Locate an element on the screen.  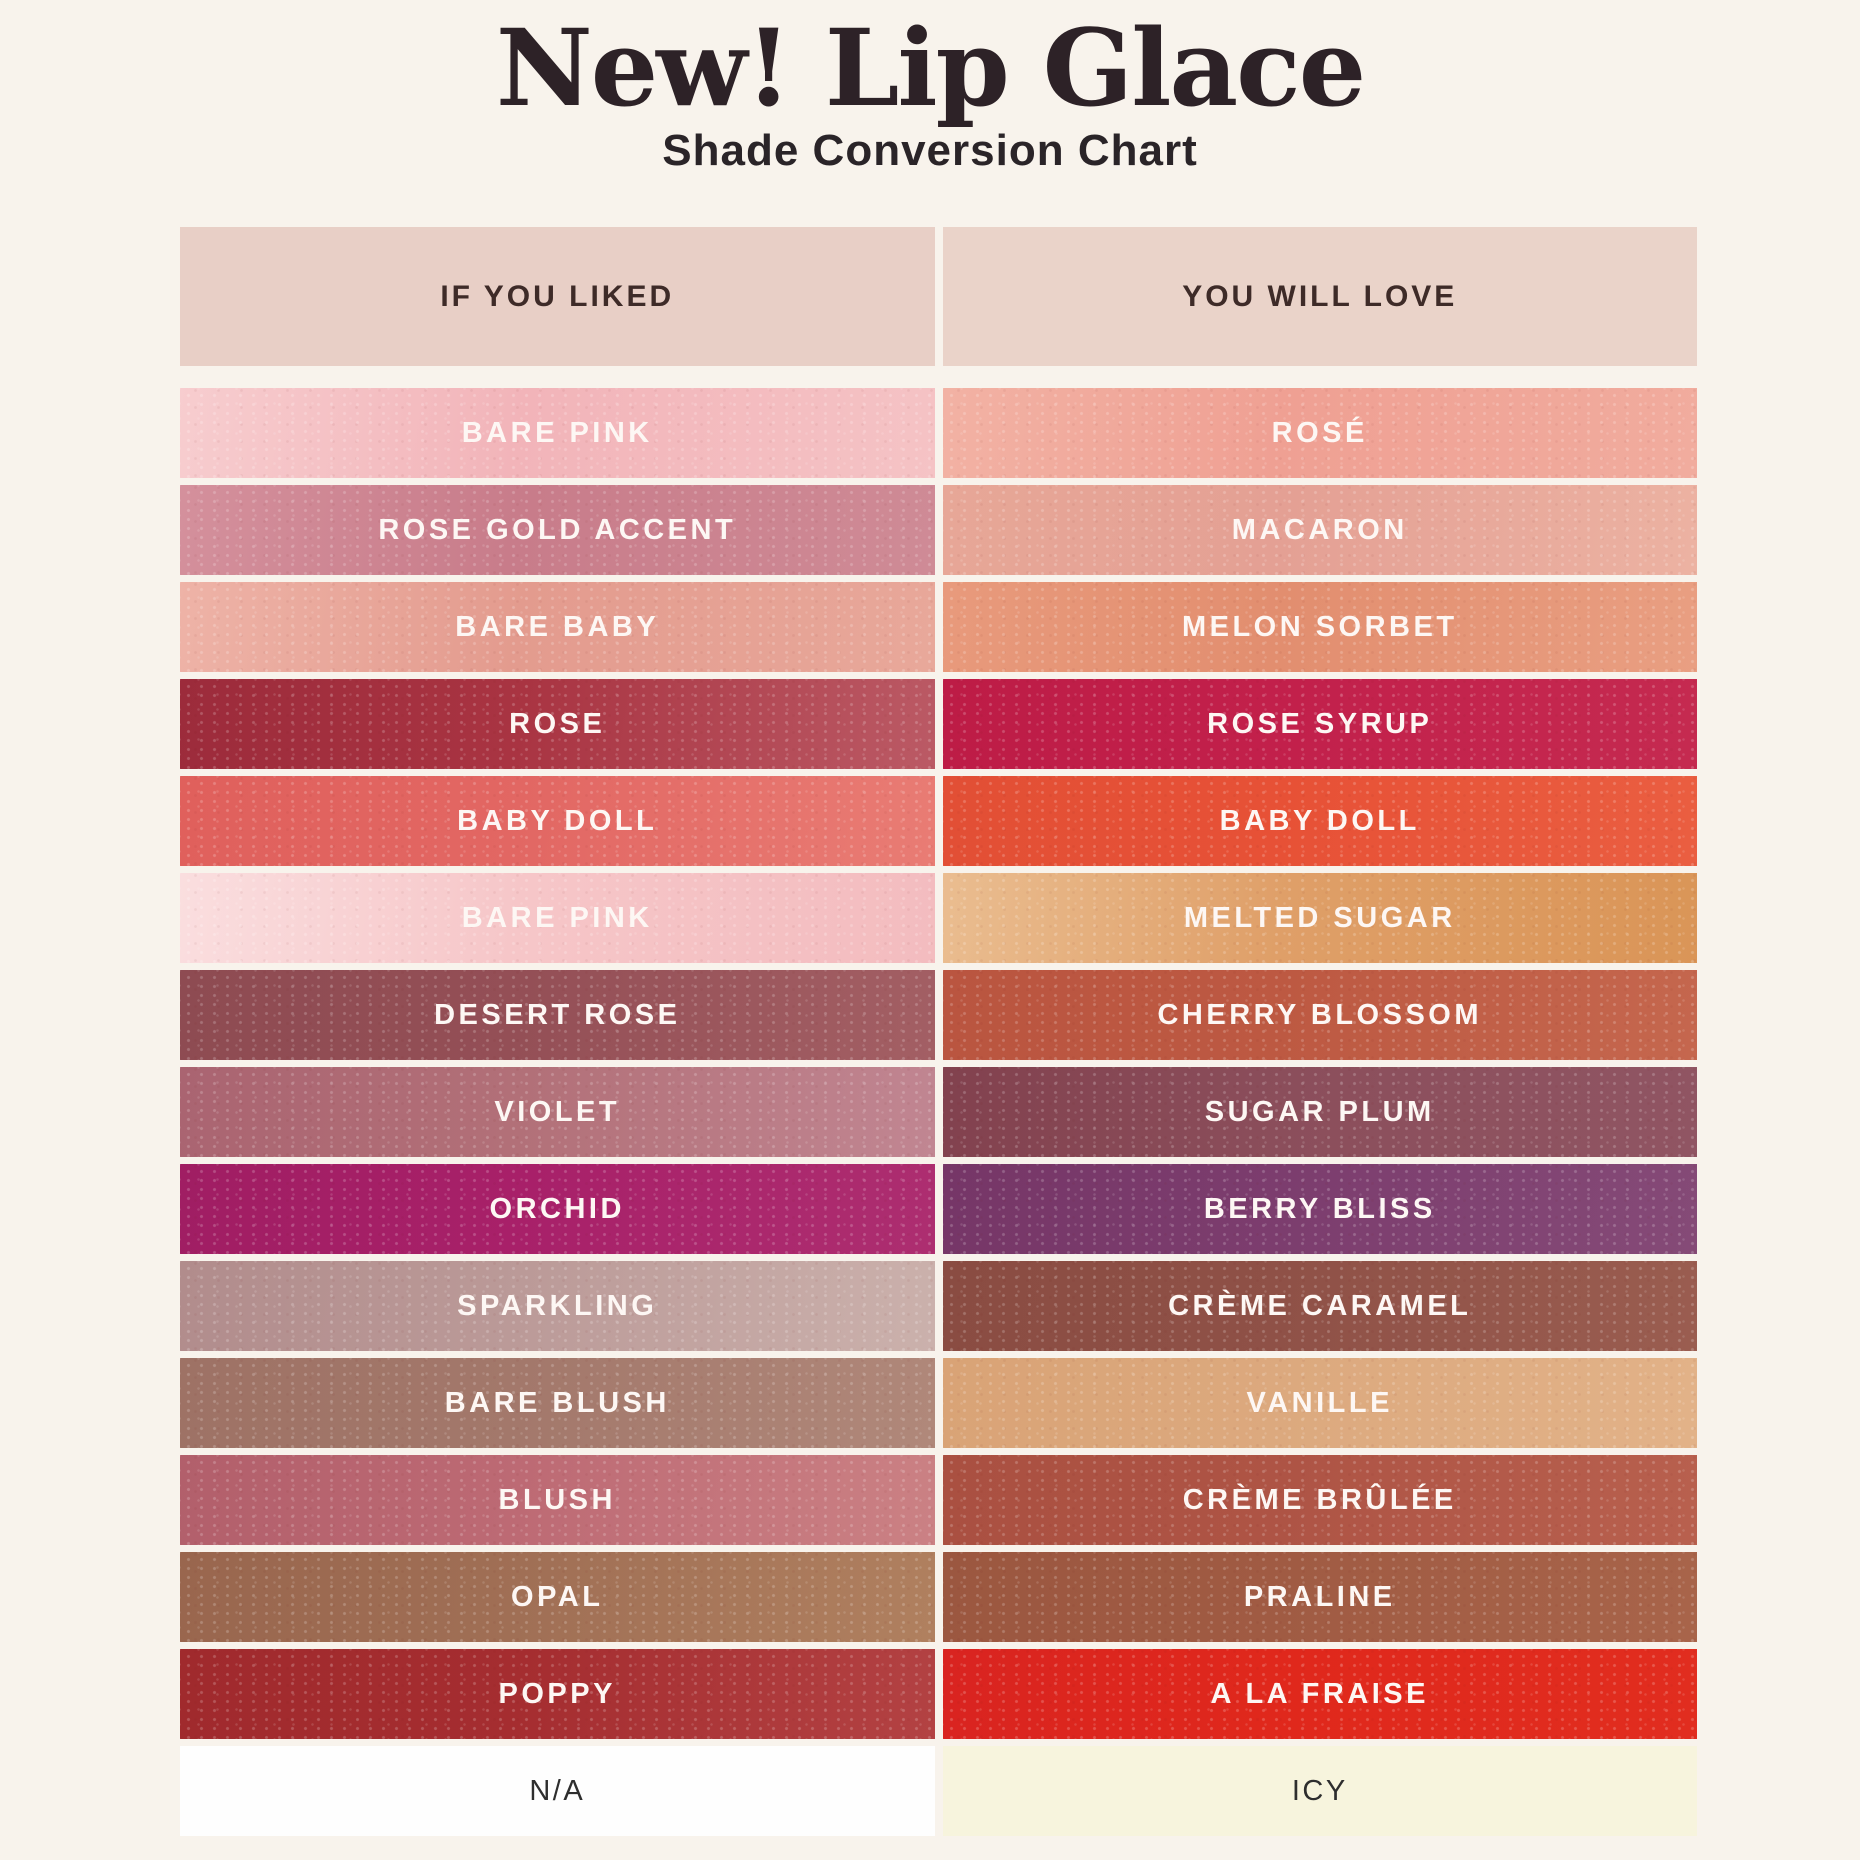
shade-row: SPARKLING CRÈME CARAMEL is located at coordinates (938, 1306).